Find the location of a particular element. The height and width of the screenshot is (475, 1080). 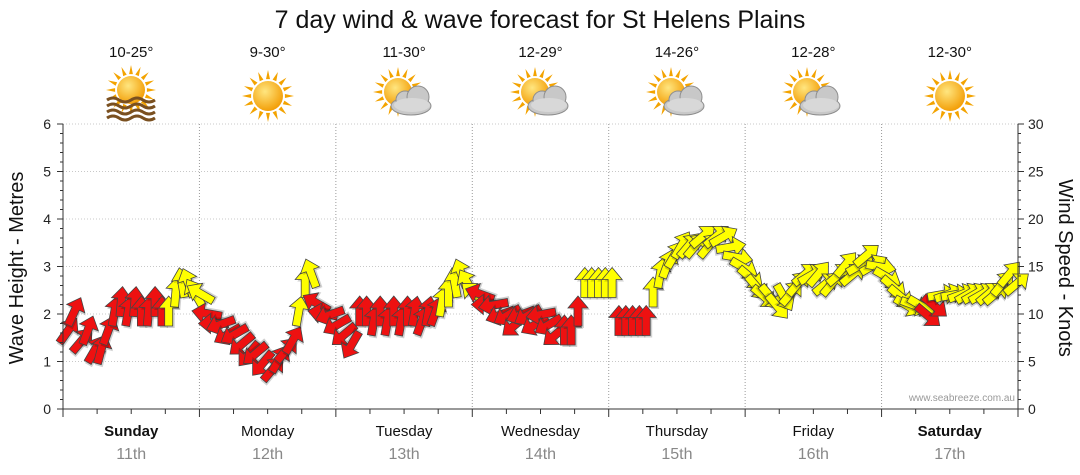

day-name-label: Monday is located at coordinates (268, 431).